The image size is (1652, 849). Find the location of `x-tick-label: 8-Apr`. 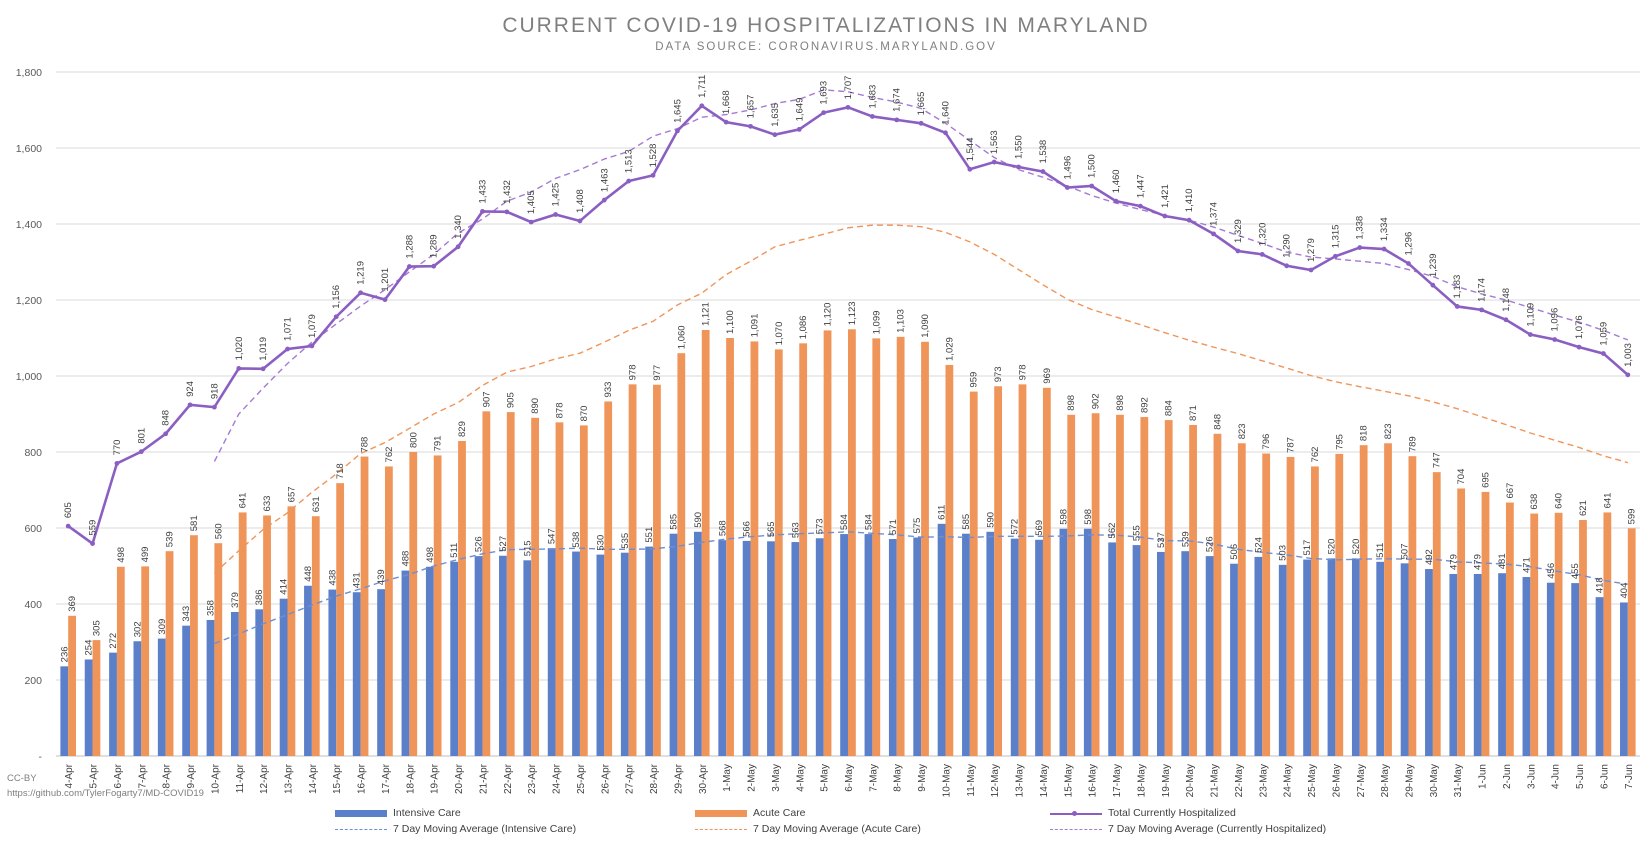

x-tick-label: 8-Apr is located at coordinates (167, 775).